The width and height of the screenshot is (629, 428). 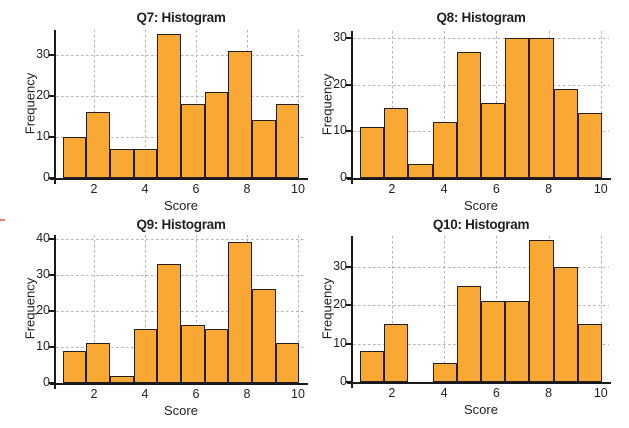 I want to click on chart-title: Q8: Histogram, so click(x=481, y=17).